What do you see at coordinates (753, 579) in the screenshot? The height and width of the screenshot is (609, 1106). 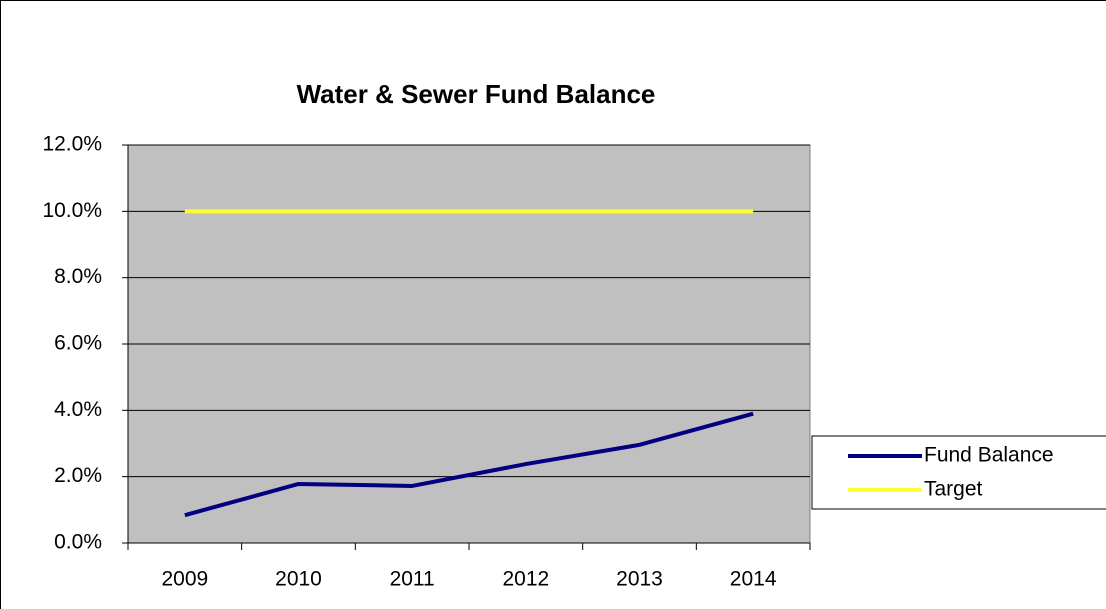 I see `x-tick-label: 2014` at bounding box center [753, 579].